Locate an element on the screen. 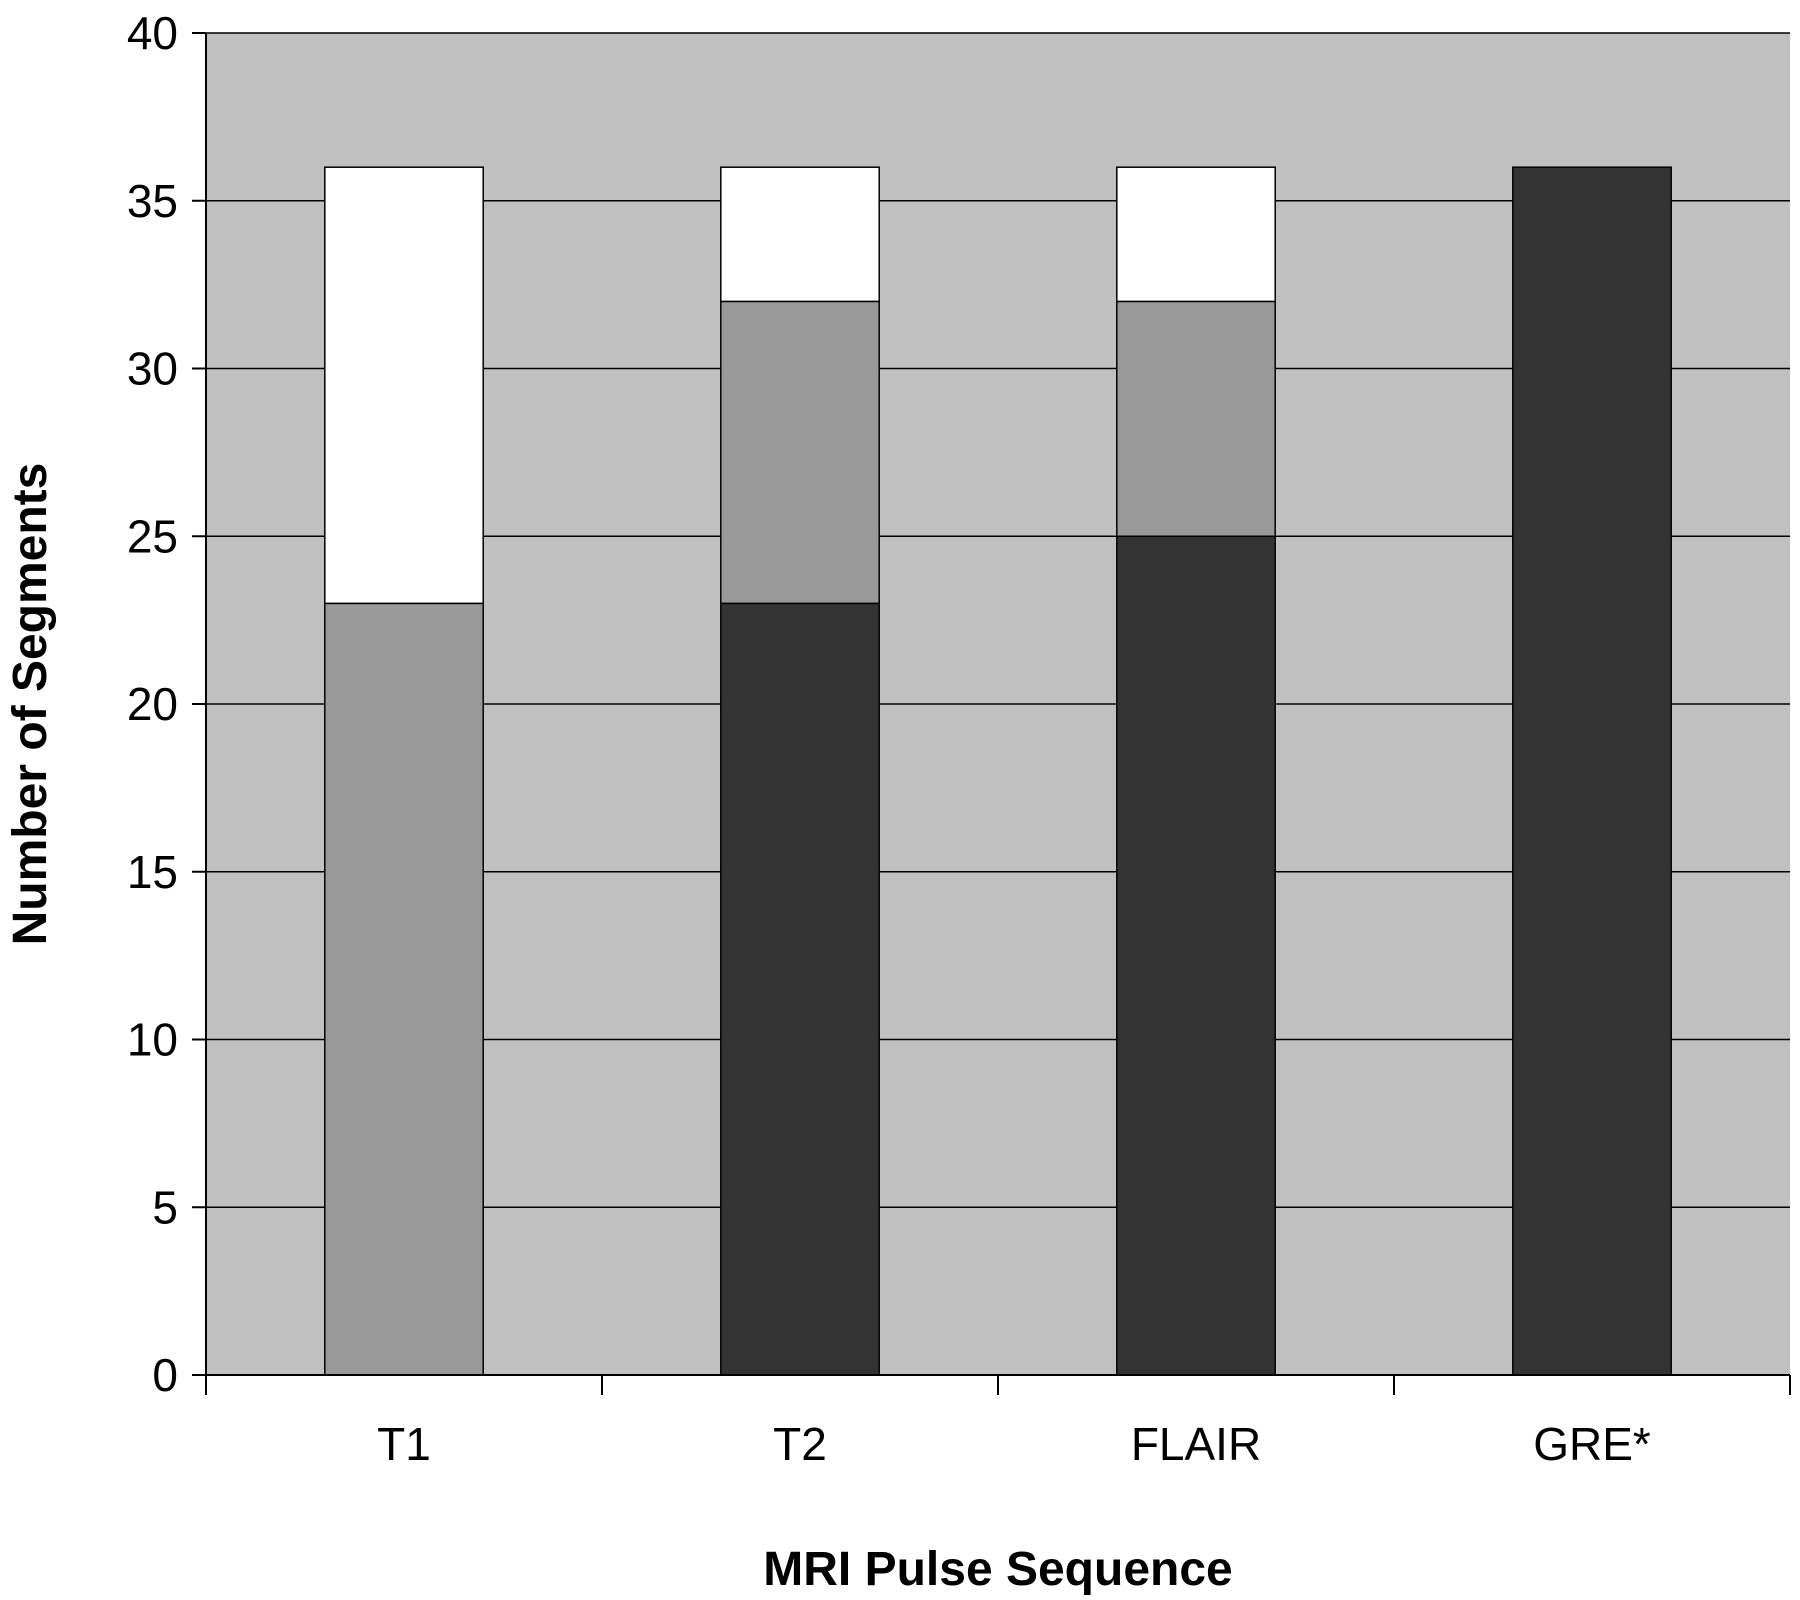 This screenshot has height=1600, width=1800. x-tick-label-GRE*: GRE* is located at coordinates (1592, 1444).